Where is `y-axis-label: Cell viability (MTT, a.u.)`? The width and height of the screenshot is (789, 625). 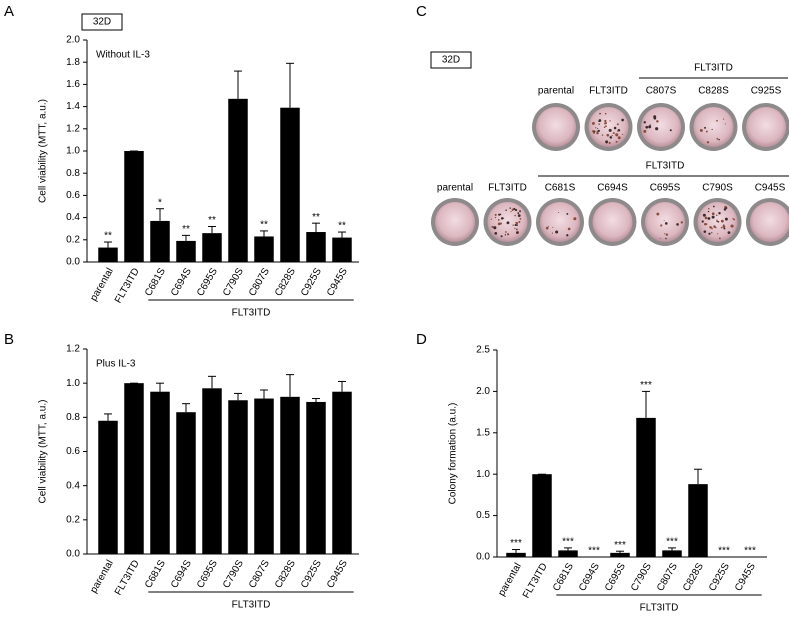 y-axis-label: Cell viability (MTT, a.u.) is located at coordinates (43, 452).